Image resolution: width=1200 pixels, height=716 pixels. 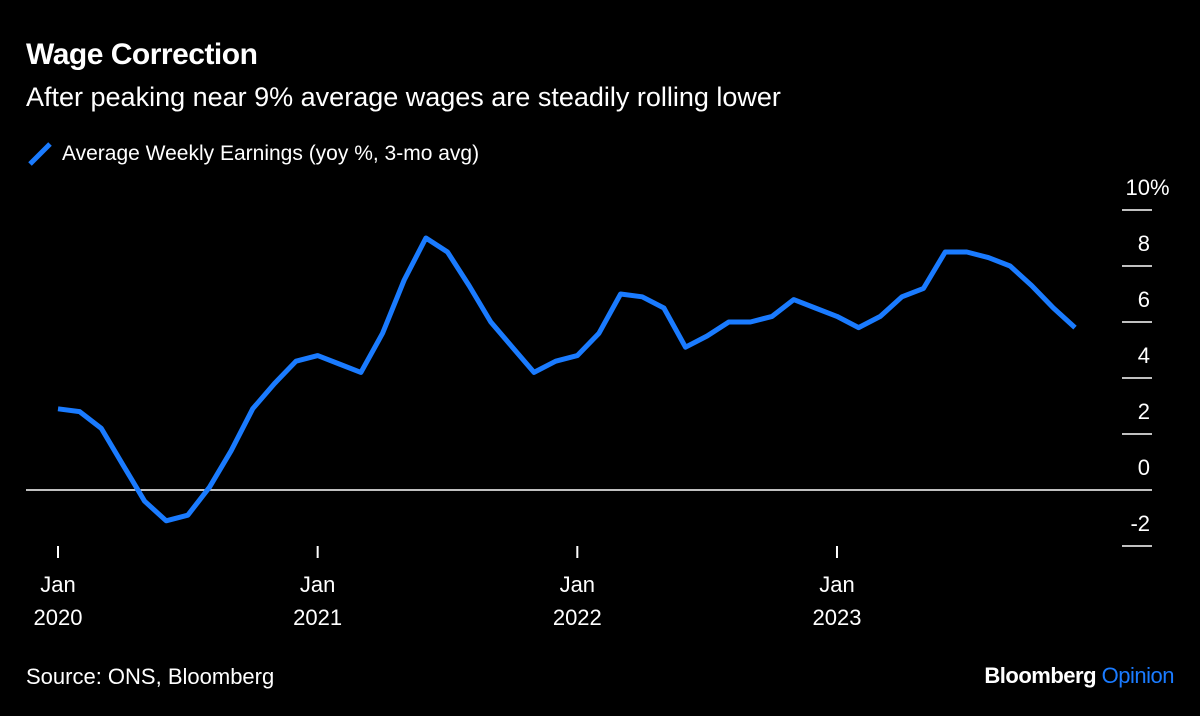 I want to click on y-tick-label: 10, so click(x=1138, y=187).